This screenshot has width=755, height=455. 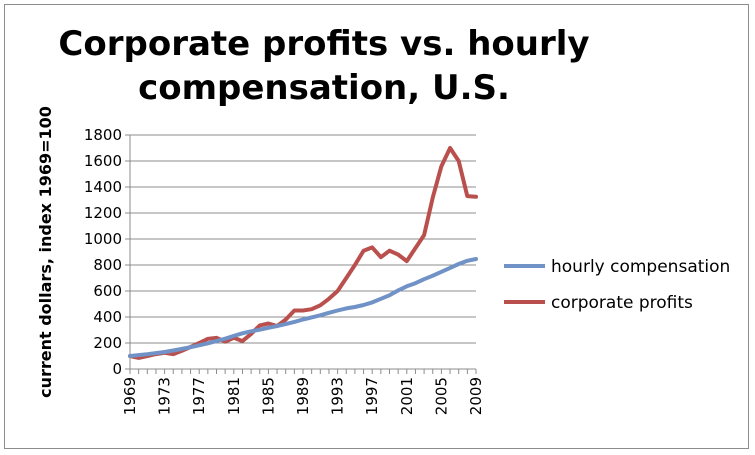 I want to click on x-tick-label: 2009, so click(x=476, y=396).